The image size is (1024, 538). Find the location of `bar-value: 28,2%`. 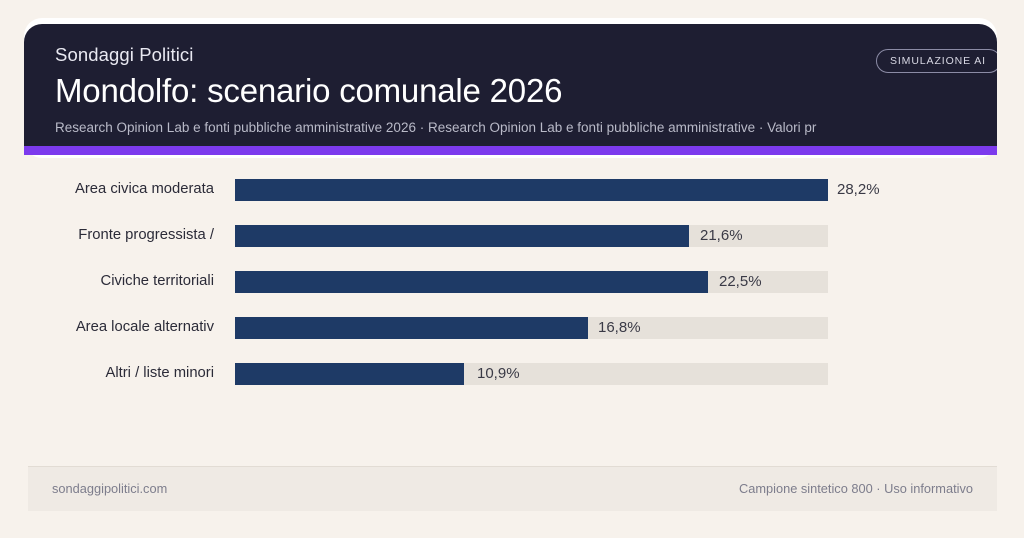

bar-value: 28,2% is located at coordinates (858, 189).